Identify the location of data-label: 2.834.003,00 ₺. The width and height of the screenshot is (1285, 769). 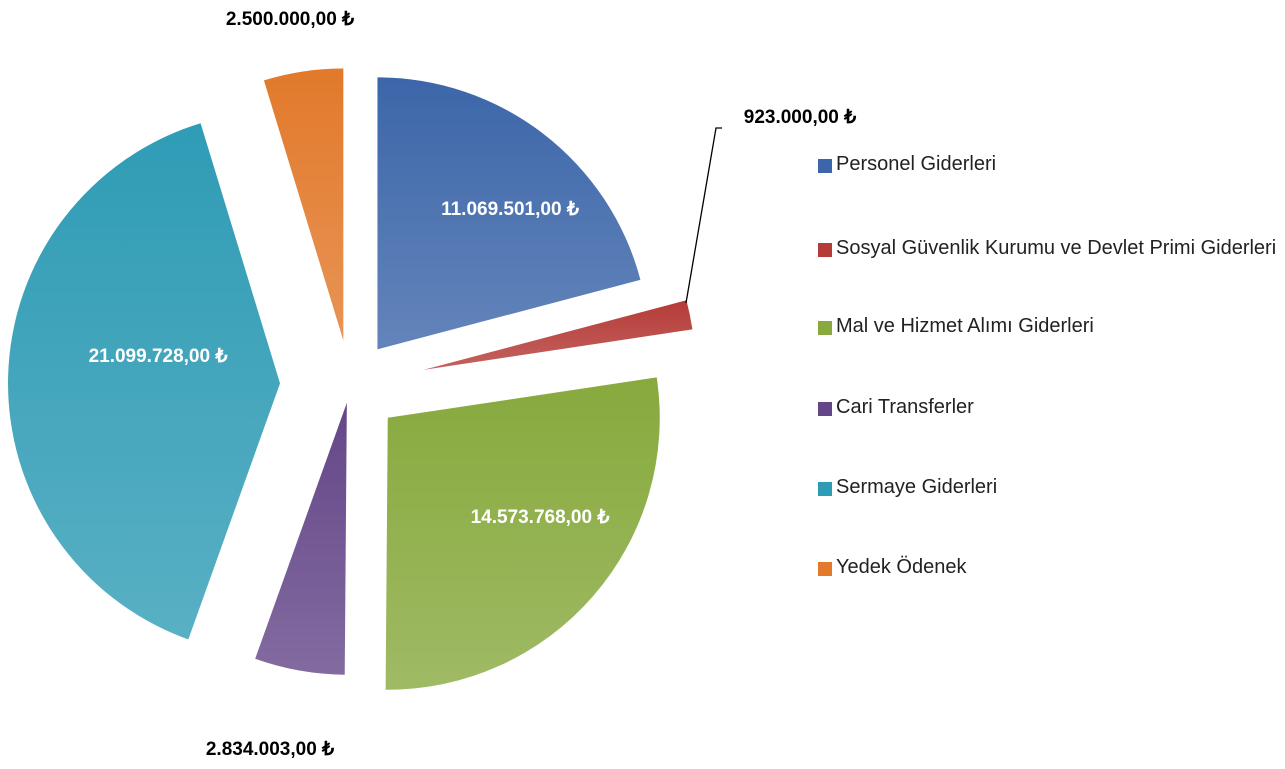
(270, 749).